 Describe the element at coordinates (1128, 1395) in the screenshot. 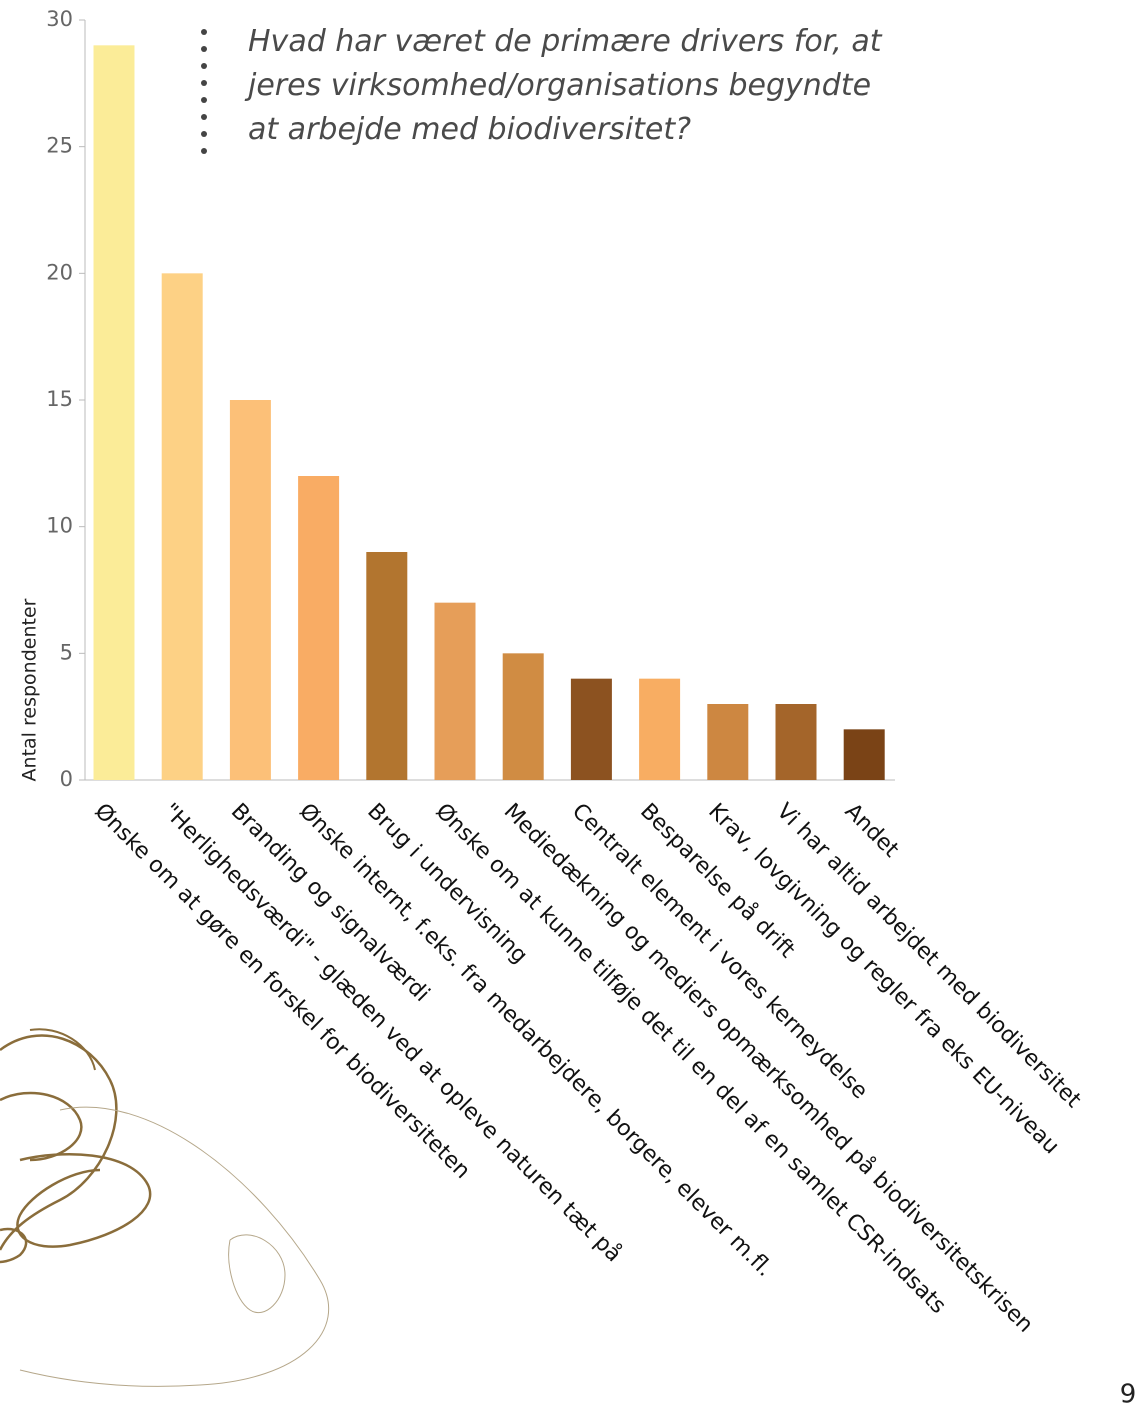

I see `page-number: 9` at that location.